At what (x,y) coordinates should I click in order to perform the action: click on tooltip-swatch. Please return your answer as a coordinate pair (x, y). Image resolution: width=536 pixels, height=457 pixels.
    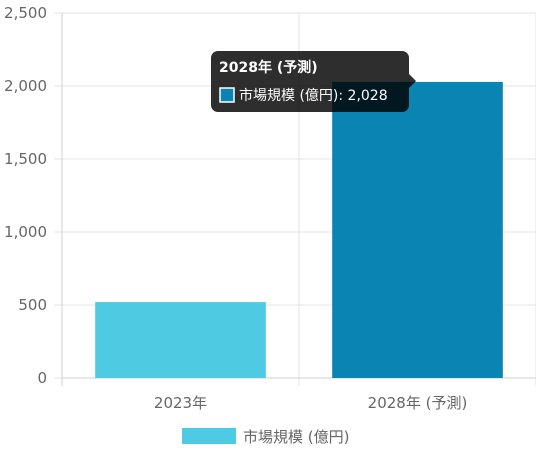
    Looking at the image, I should click on (227, 95).